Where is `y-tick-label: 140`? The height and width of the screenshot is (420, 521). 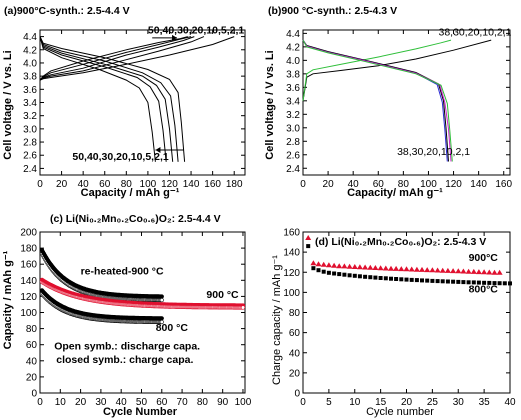
y-tick-label: 140 is located at coordinates (28, 281).